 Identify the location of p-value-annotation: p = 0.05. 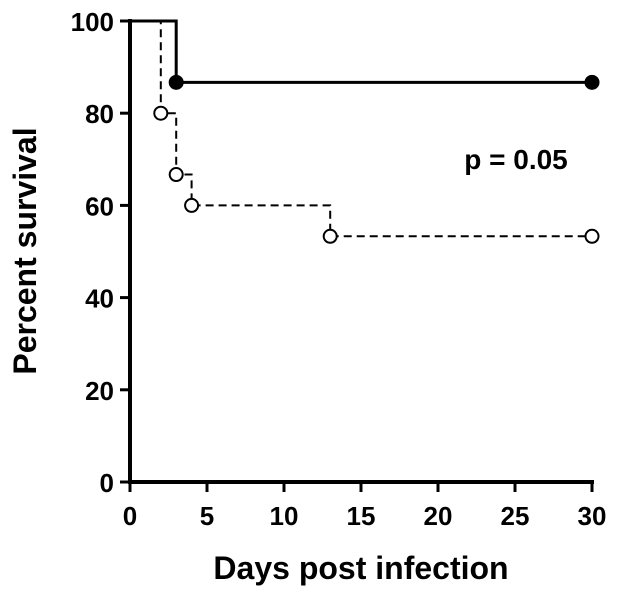
(516, 159).